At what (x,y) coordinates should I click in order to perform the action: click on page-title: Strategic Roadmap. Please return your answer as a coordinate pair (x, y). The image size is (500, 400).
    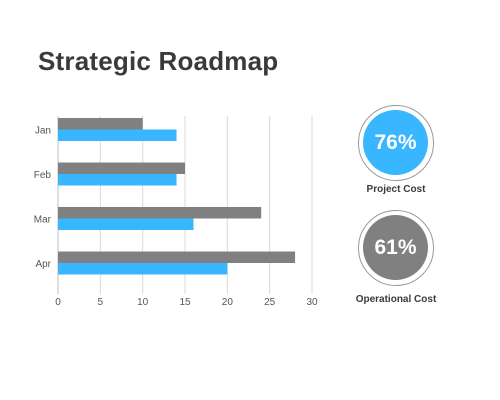
    Looking at the image, I should click on (158, 61).